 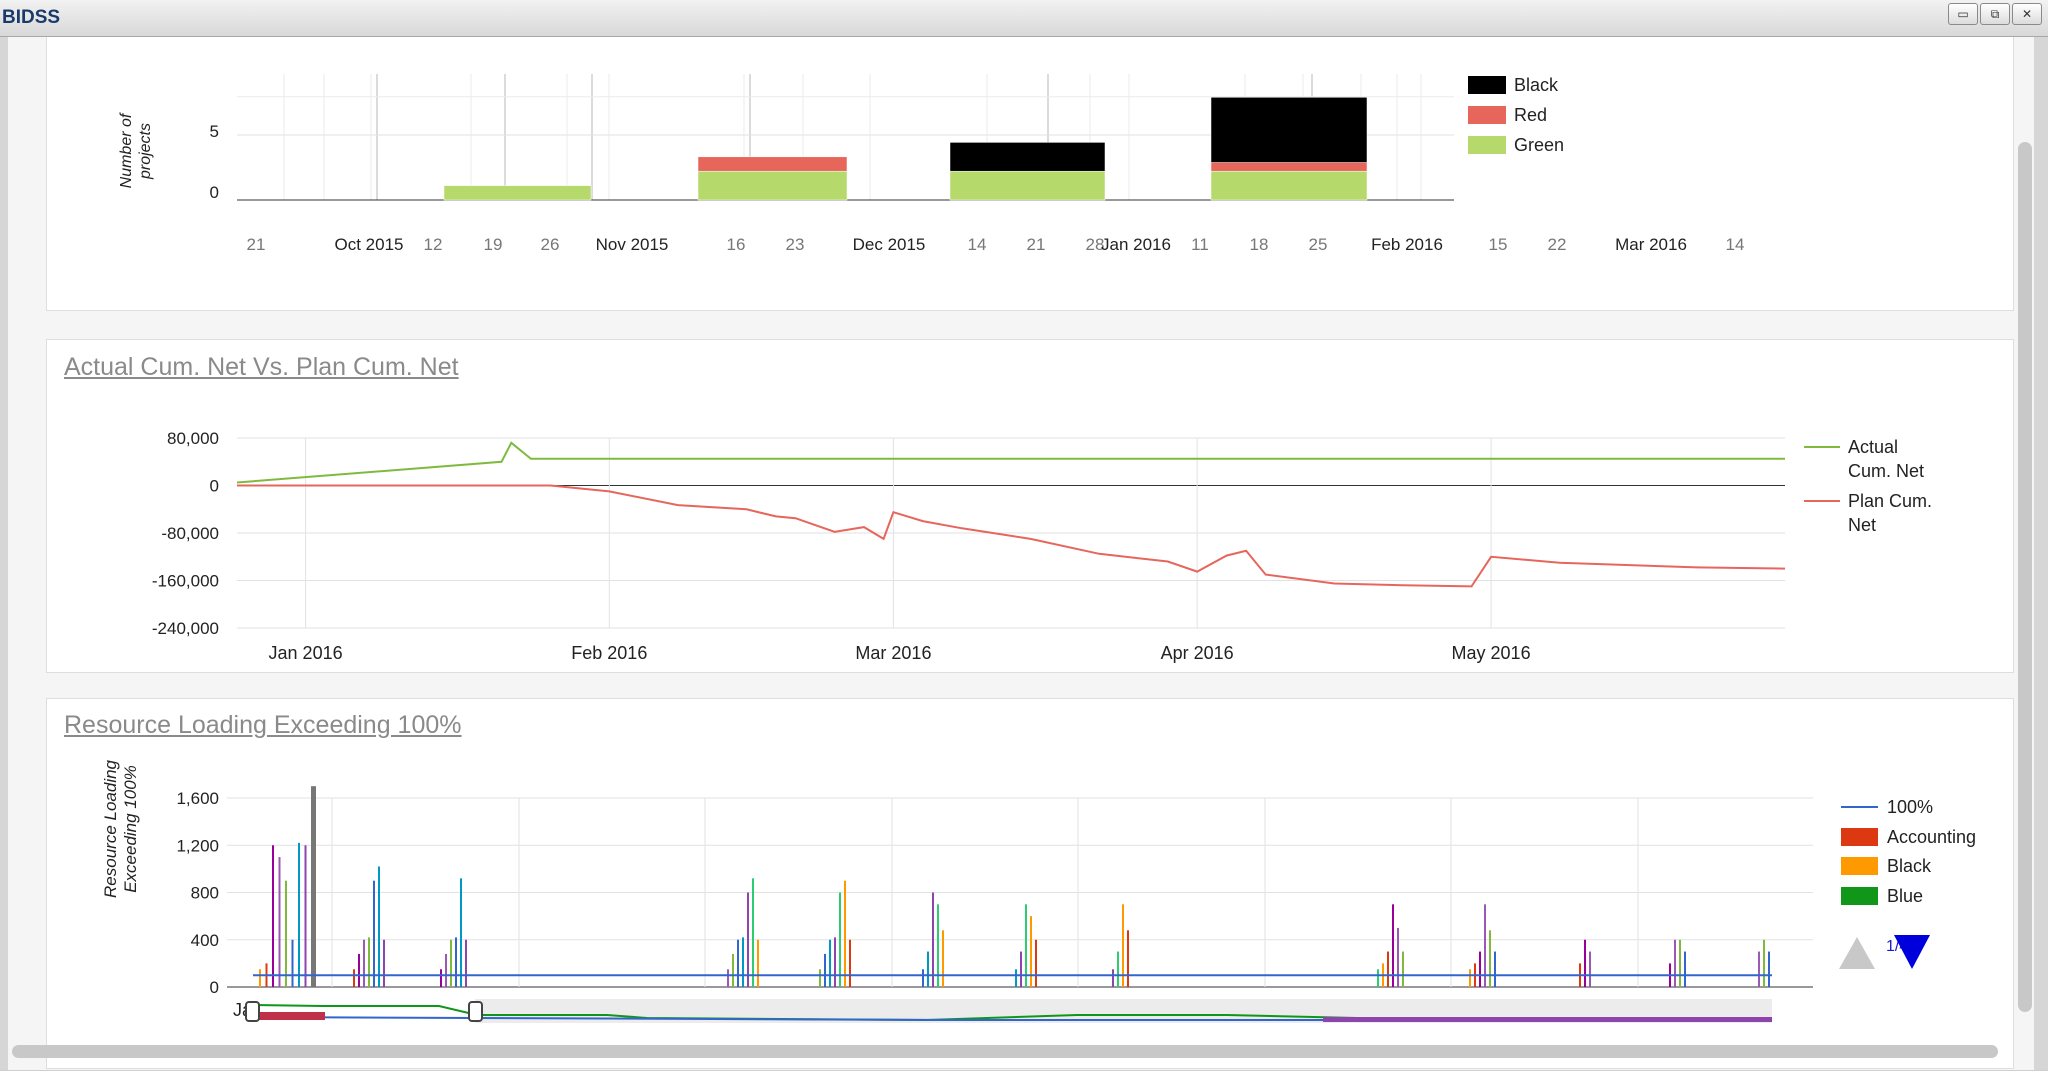 I want to click on y-tick-label: 80,000, so click(x=193, y=438).